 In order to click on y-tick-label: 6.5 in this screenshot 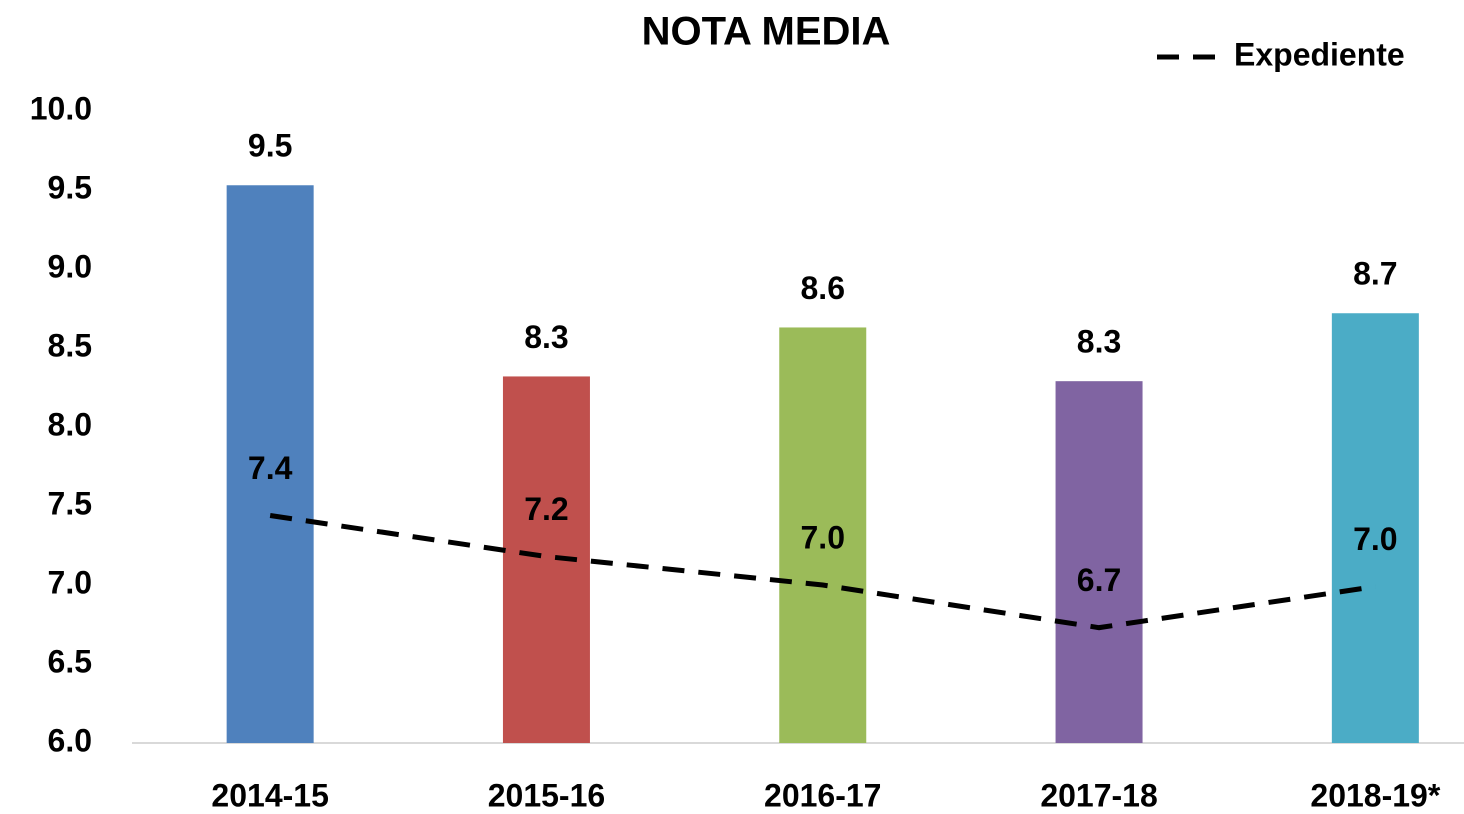, I will do `click(70, 661)`.